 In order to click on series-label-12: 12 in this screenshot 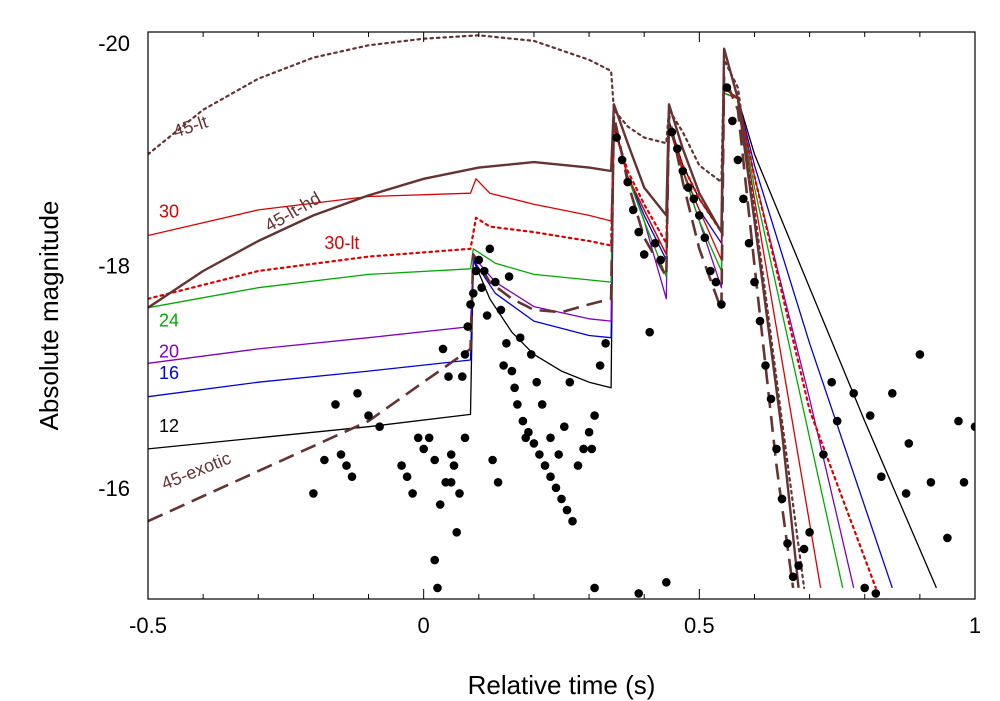, I will do `click(169, 426)`.